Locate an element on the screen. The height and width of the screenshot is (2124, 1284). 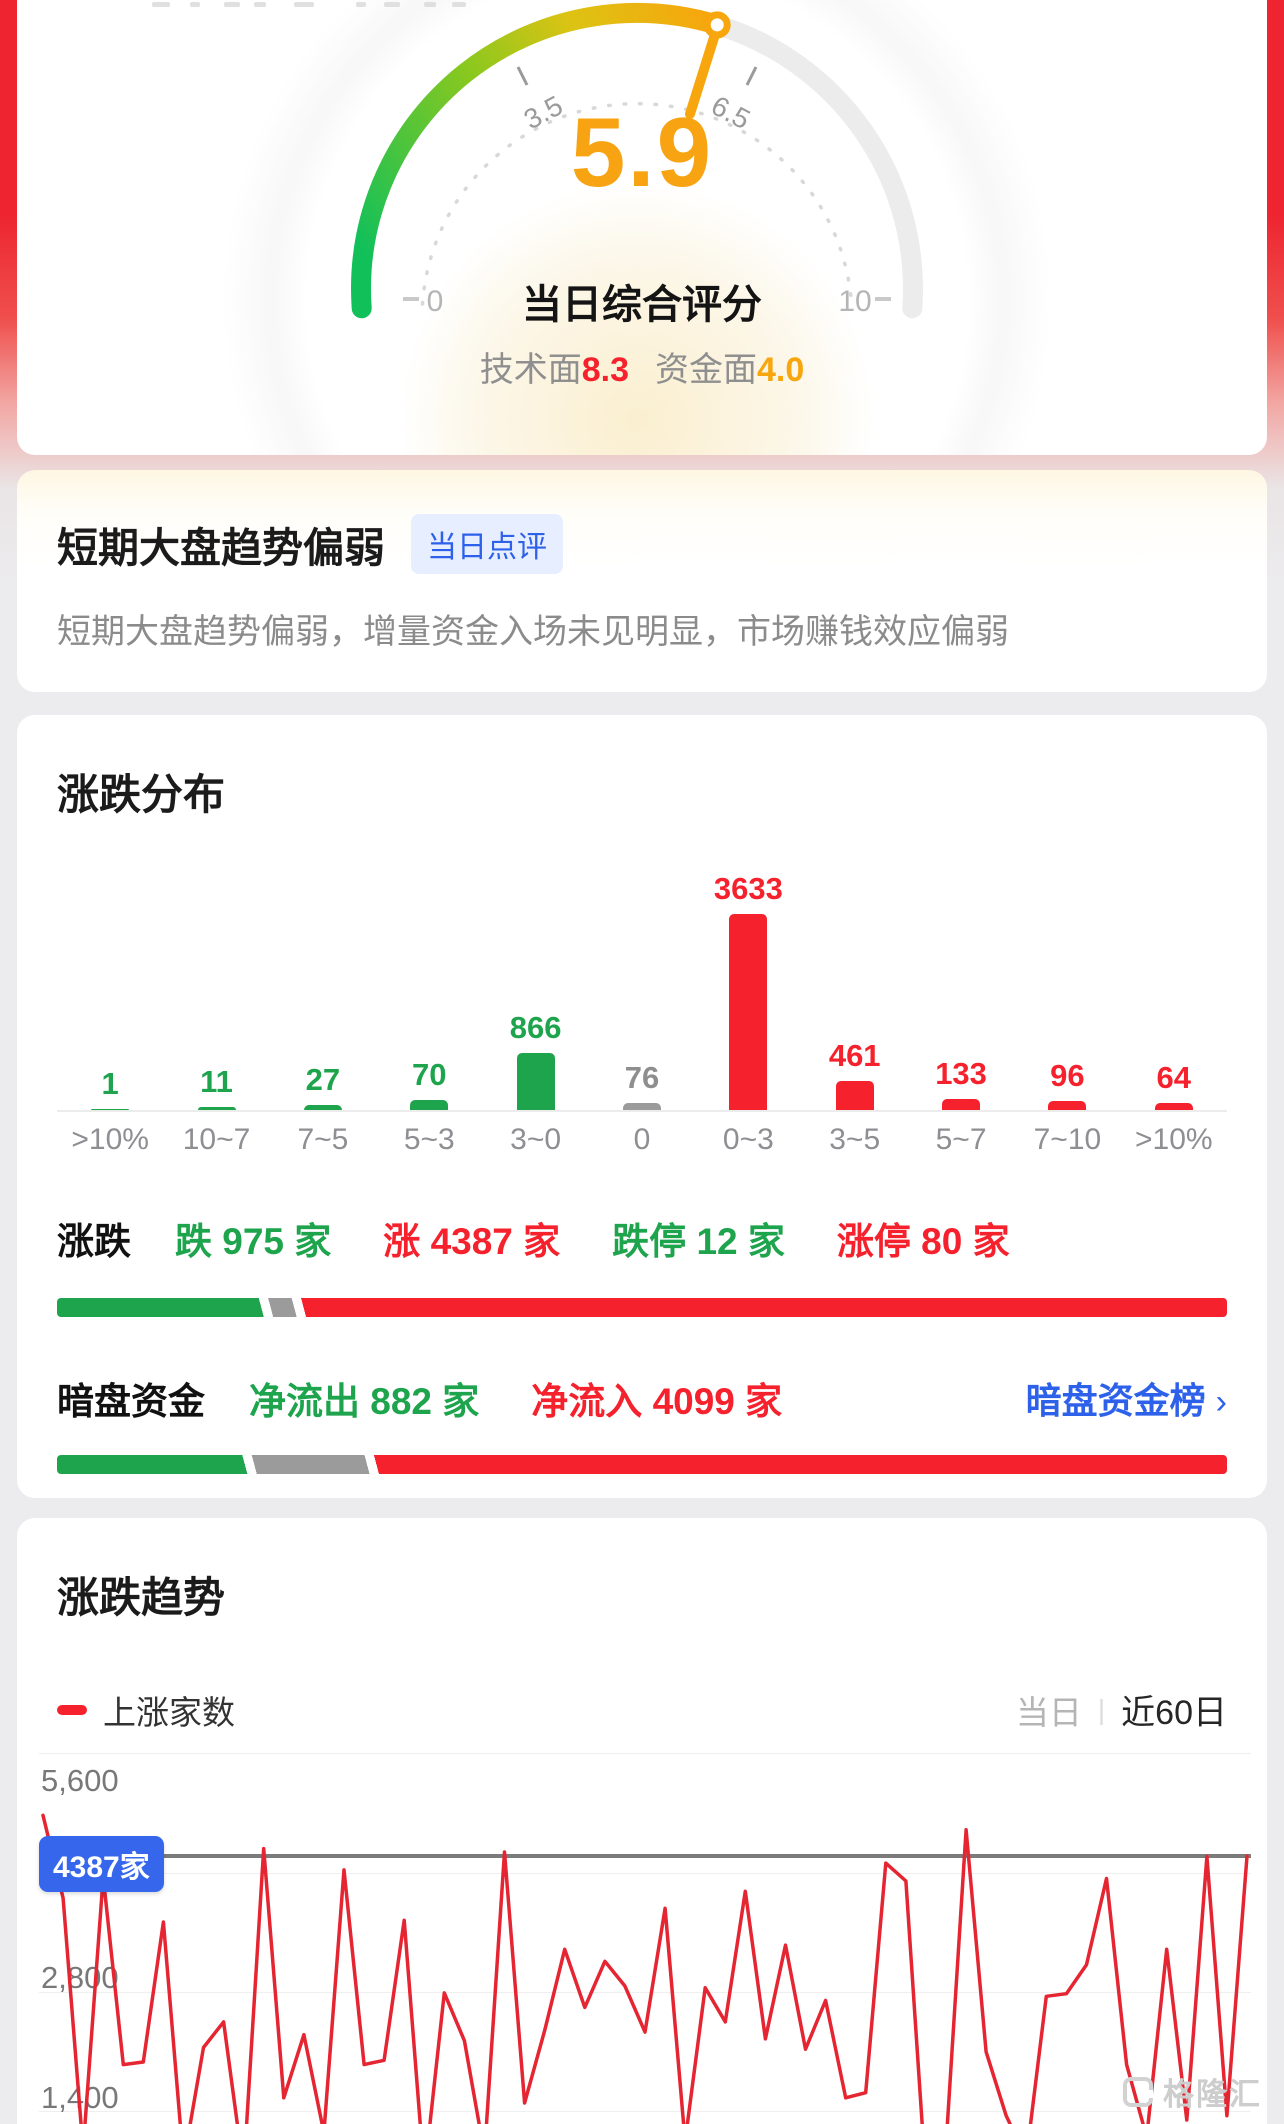
gauge-track-arc is located at coordinates (815, 166).